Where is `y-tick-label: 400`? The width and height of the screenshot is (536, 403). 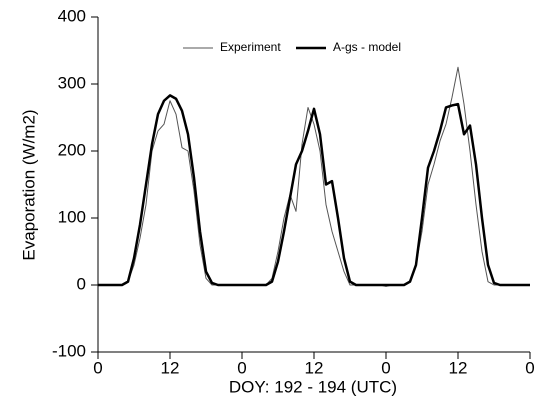
y-tick-label: 400 is located at coordinates (72, 15).